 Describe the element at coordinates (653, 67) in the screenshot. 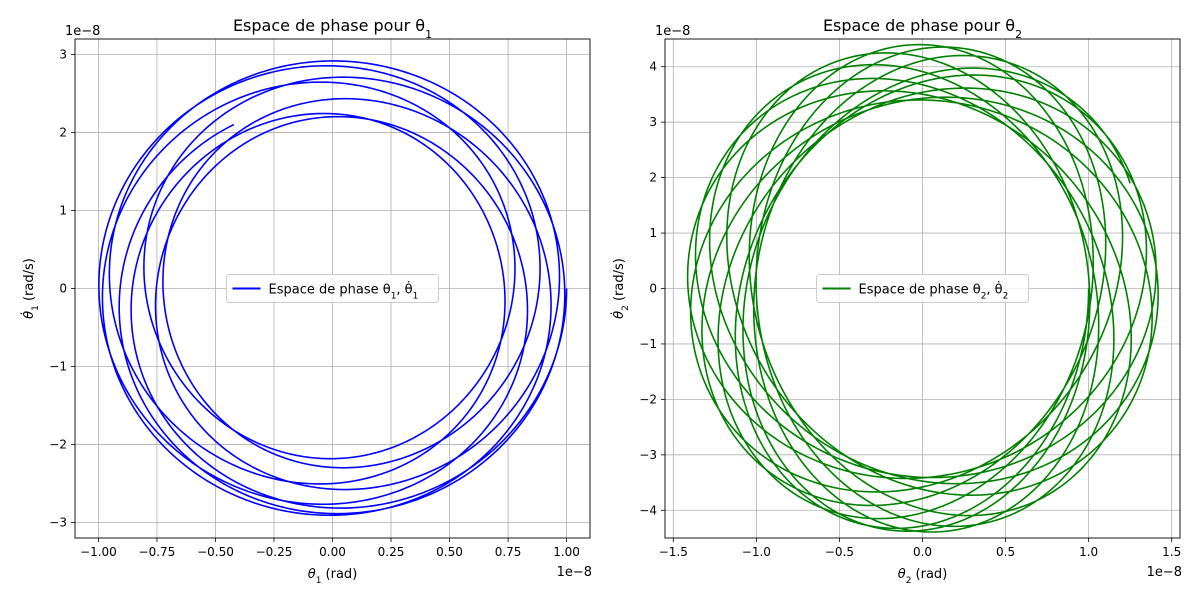

I see `y-tick-label: 4` at that location.